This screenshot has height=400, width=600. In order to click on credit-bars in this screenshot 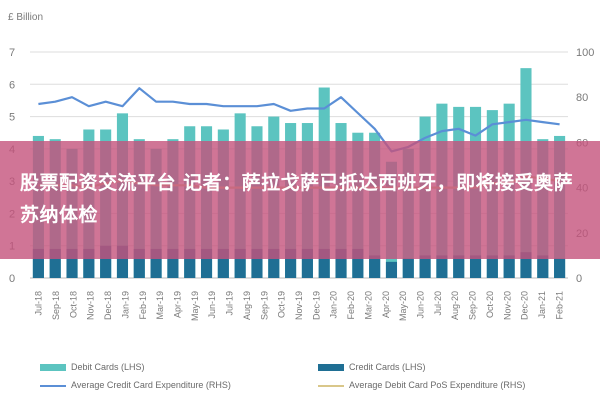, I will do `click(299, 261)`.